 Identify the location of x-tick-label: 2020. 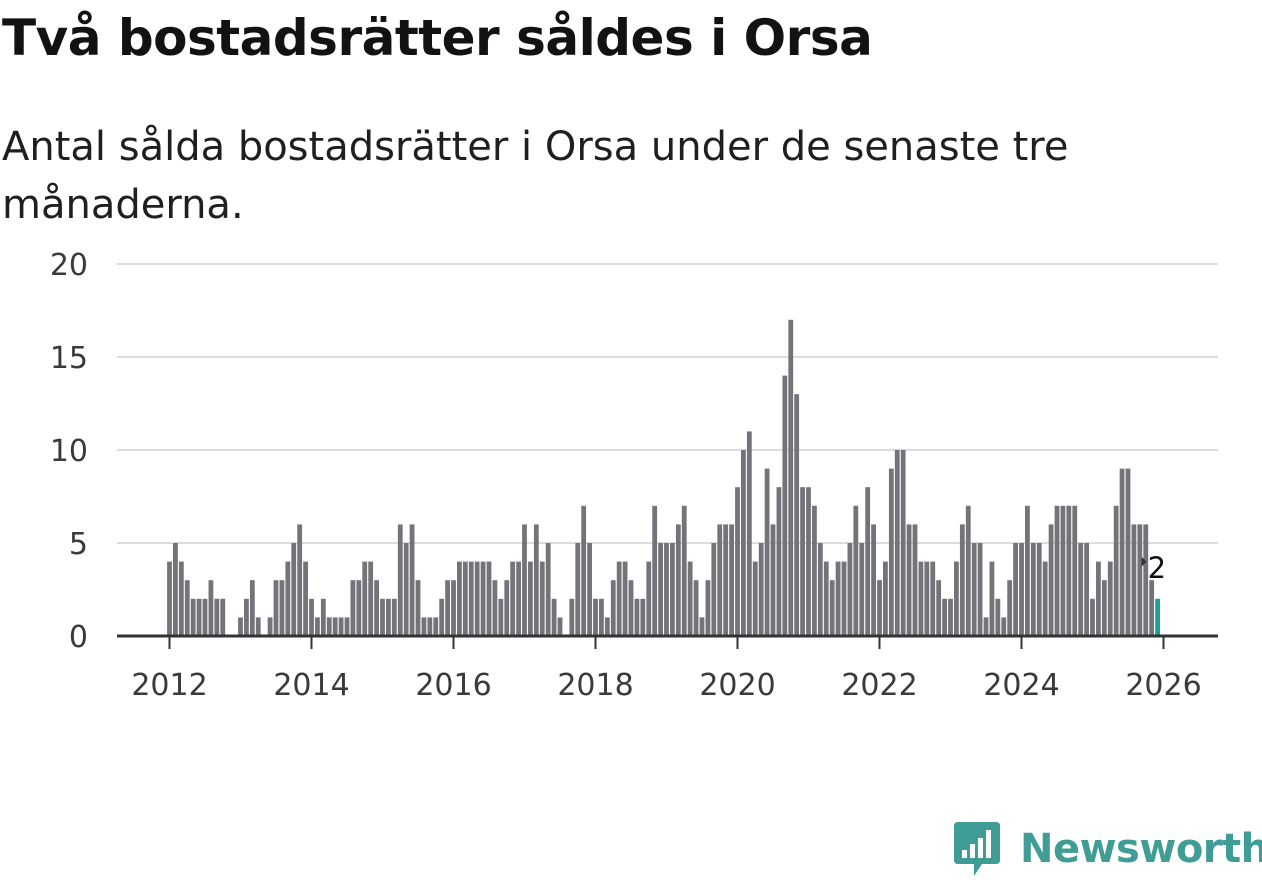
(737, 685).